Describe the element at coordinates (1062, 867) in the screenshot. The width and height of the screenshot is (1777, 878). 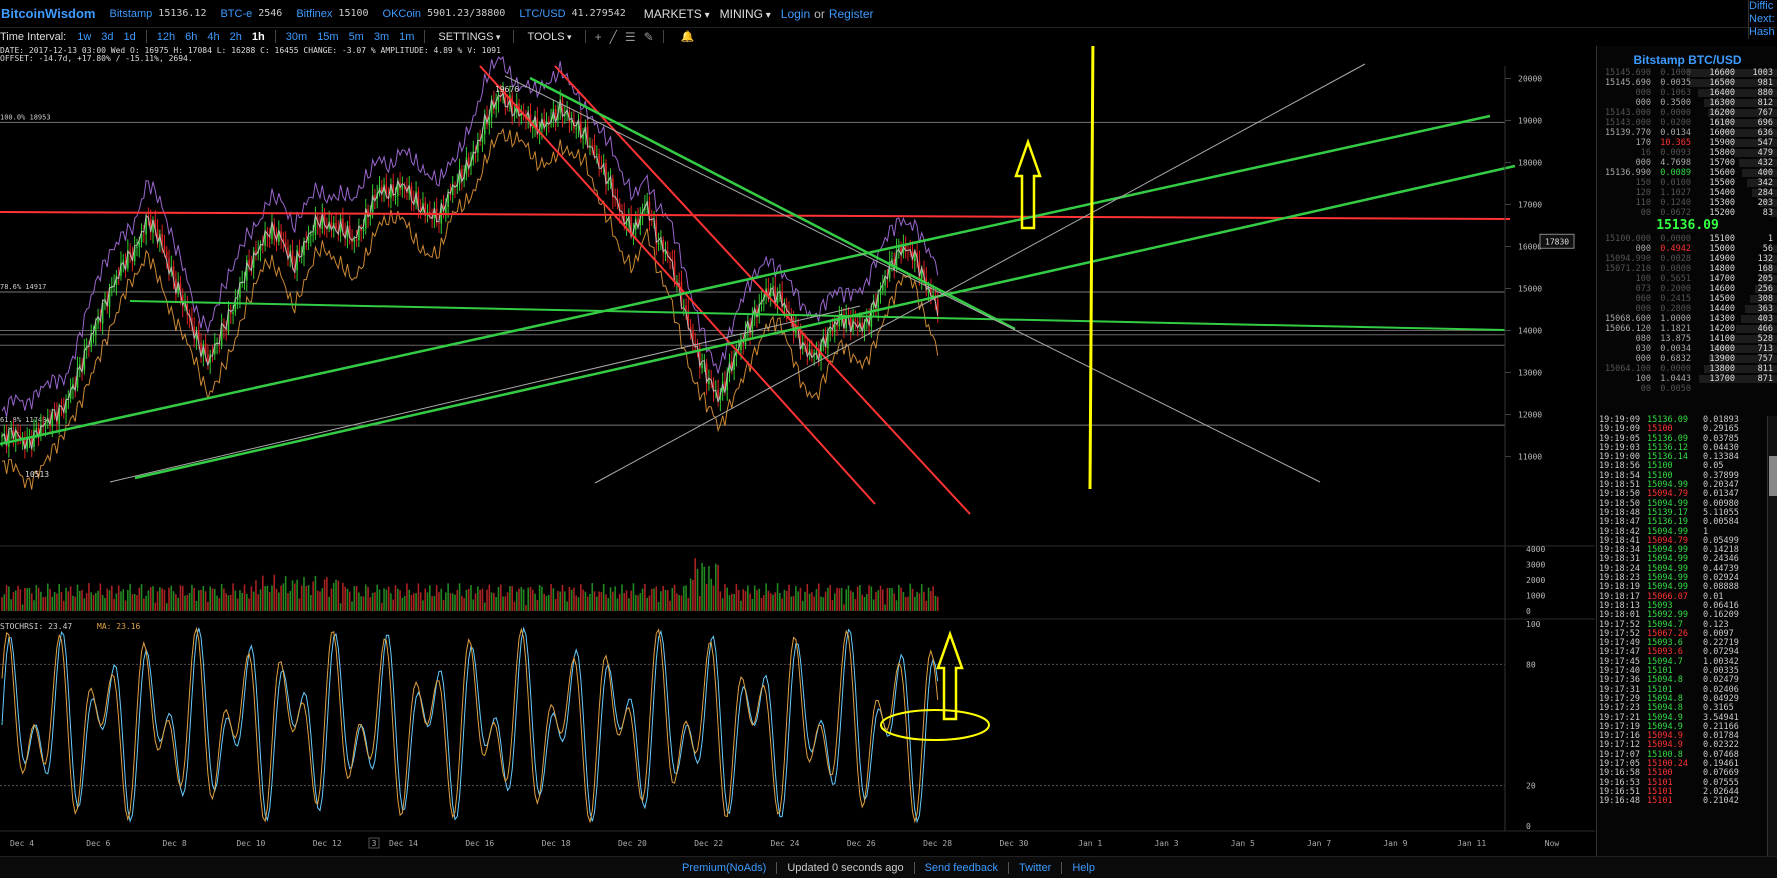
I see `divider` at that location.